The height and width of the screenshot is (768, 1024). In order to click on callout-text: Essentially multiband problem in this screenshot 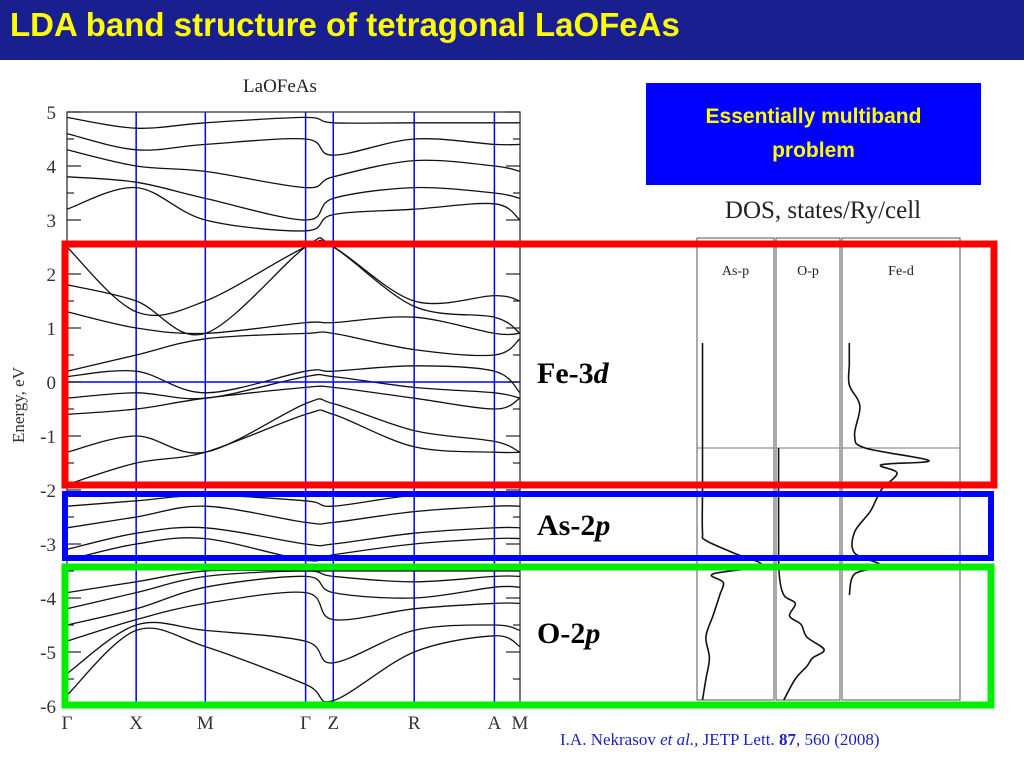, I will do `click(813, 133)`.